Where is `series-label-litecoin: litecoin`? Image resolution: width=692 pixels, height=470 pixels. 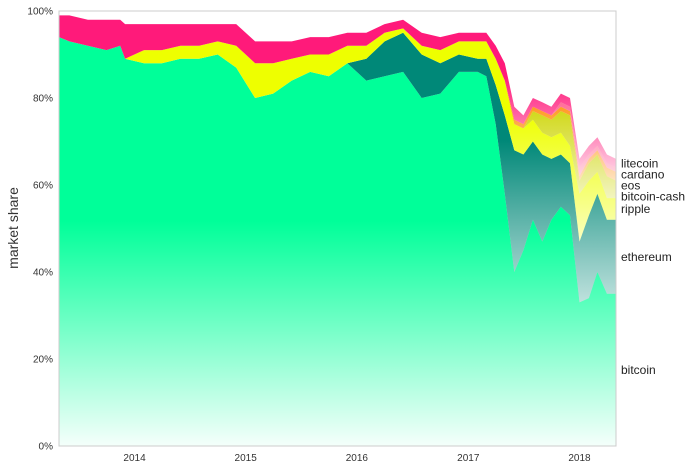
series-label-litecoin: litecoin is located at coordinates (639, 163).